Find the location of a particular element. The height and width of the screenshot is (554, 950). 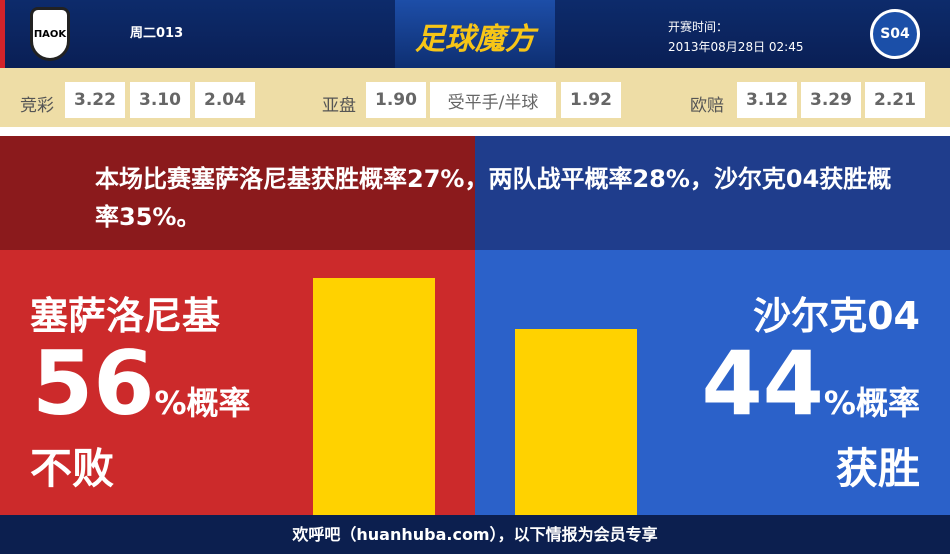

home-team-name: 塞萨洛尼基 is located at coordinates (125, 316).